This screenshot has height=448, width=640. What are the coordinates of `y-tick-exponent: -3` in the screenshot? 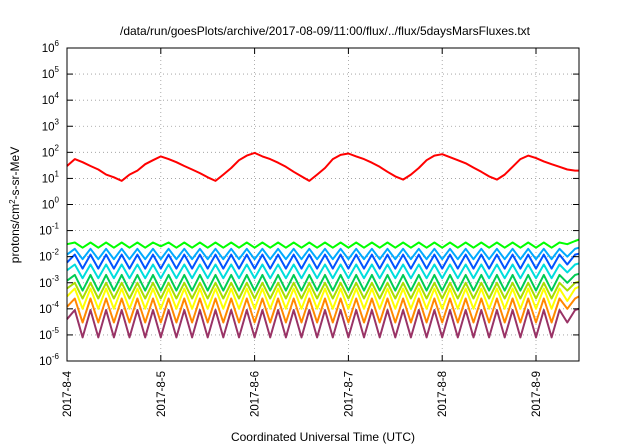 It's located at (56, 278).